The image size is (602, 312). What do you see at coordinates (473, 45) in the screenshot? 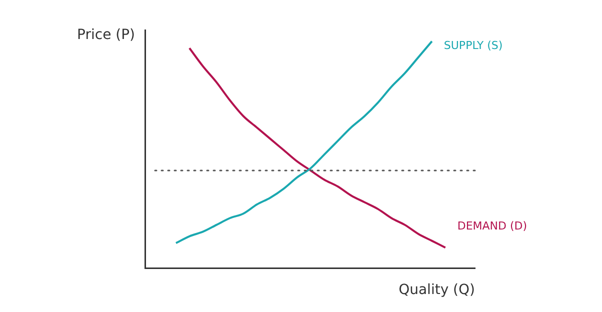
I see `series-label: SUPPLY (S)` at bounding box center [473, 45].